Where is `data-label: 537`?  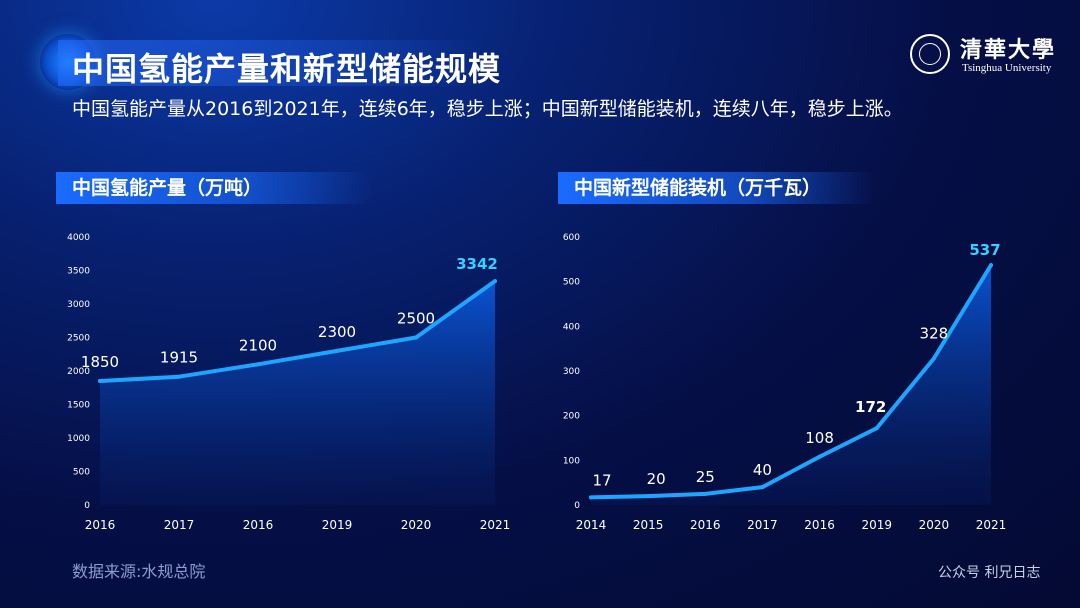 data-label: 537 is located at coordinates (984, 250).